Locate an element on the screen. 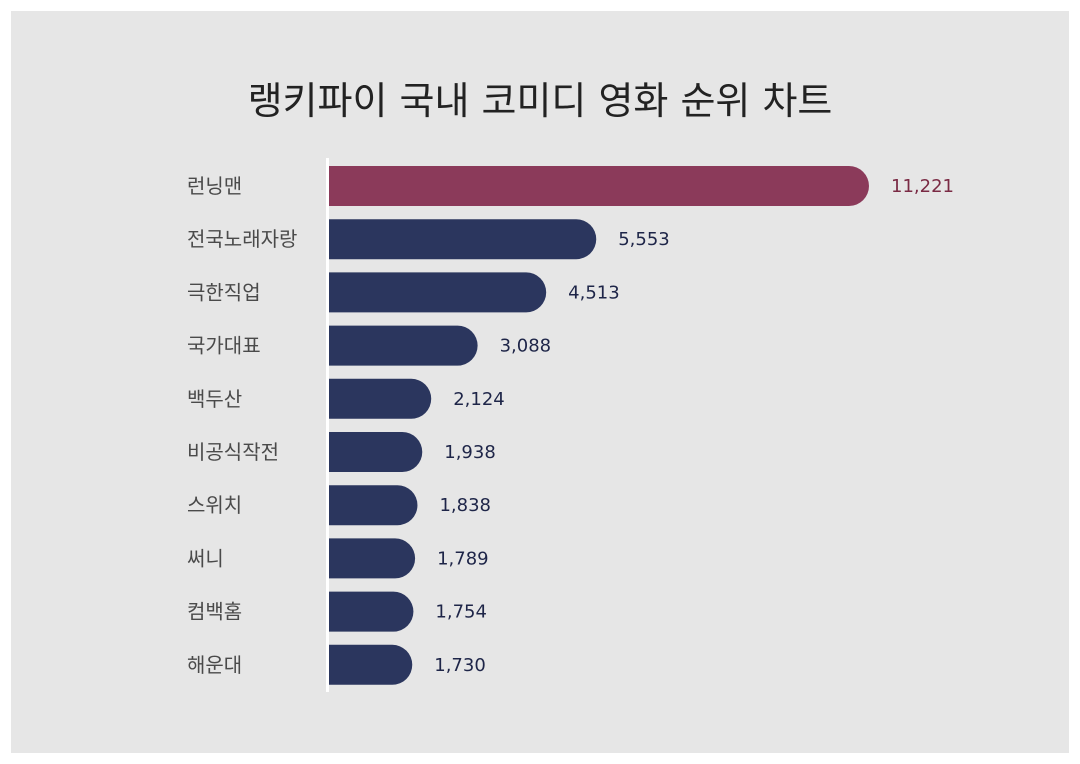 The width and height of the screenshot is (1080, 764). value-label-10: 1,730 is located at coordinates (460, 665).